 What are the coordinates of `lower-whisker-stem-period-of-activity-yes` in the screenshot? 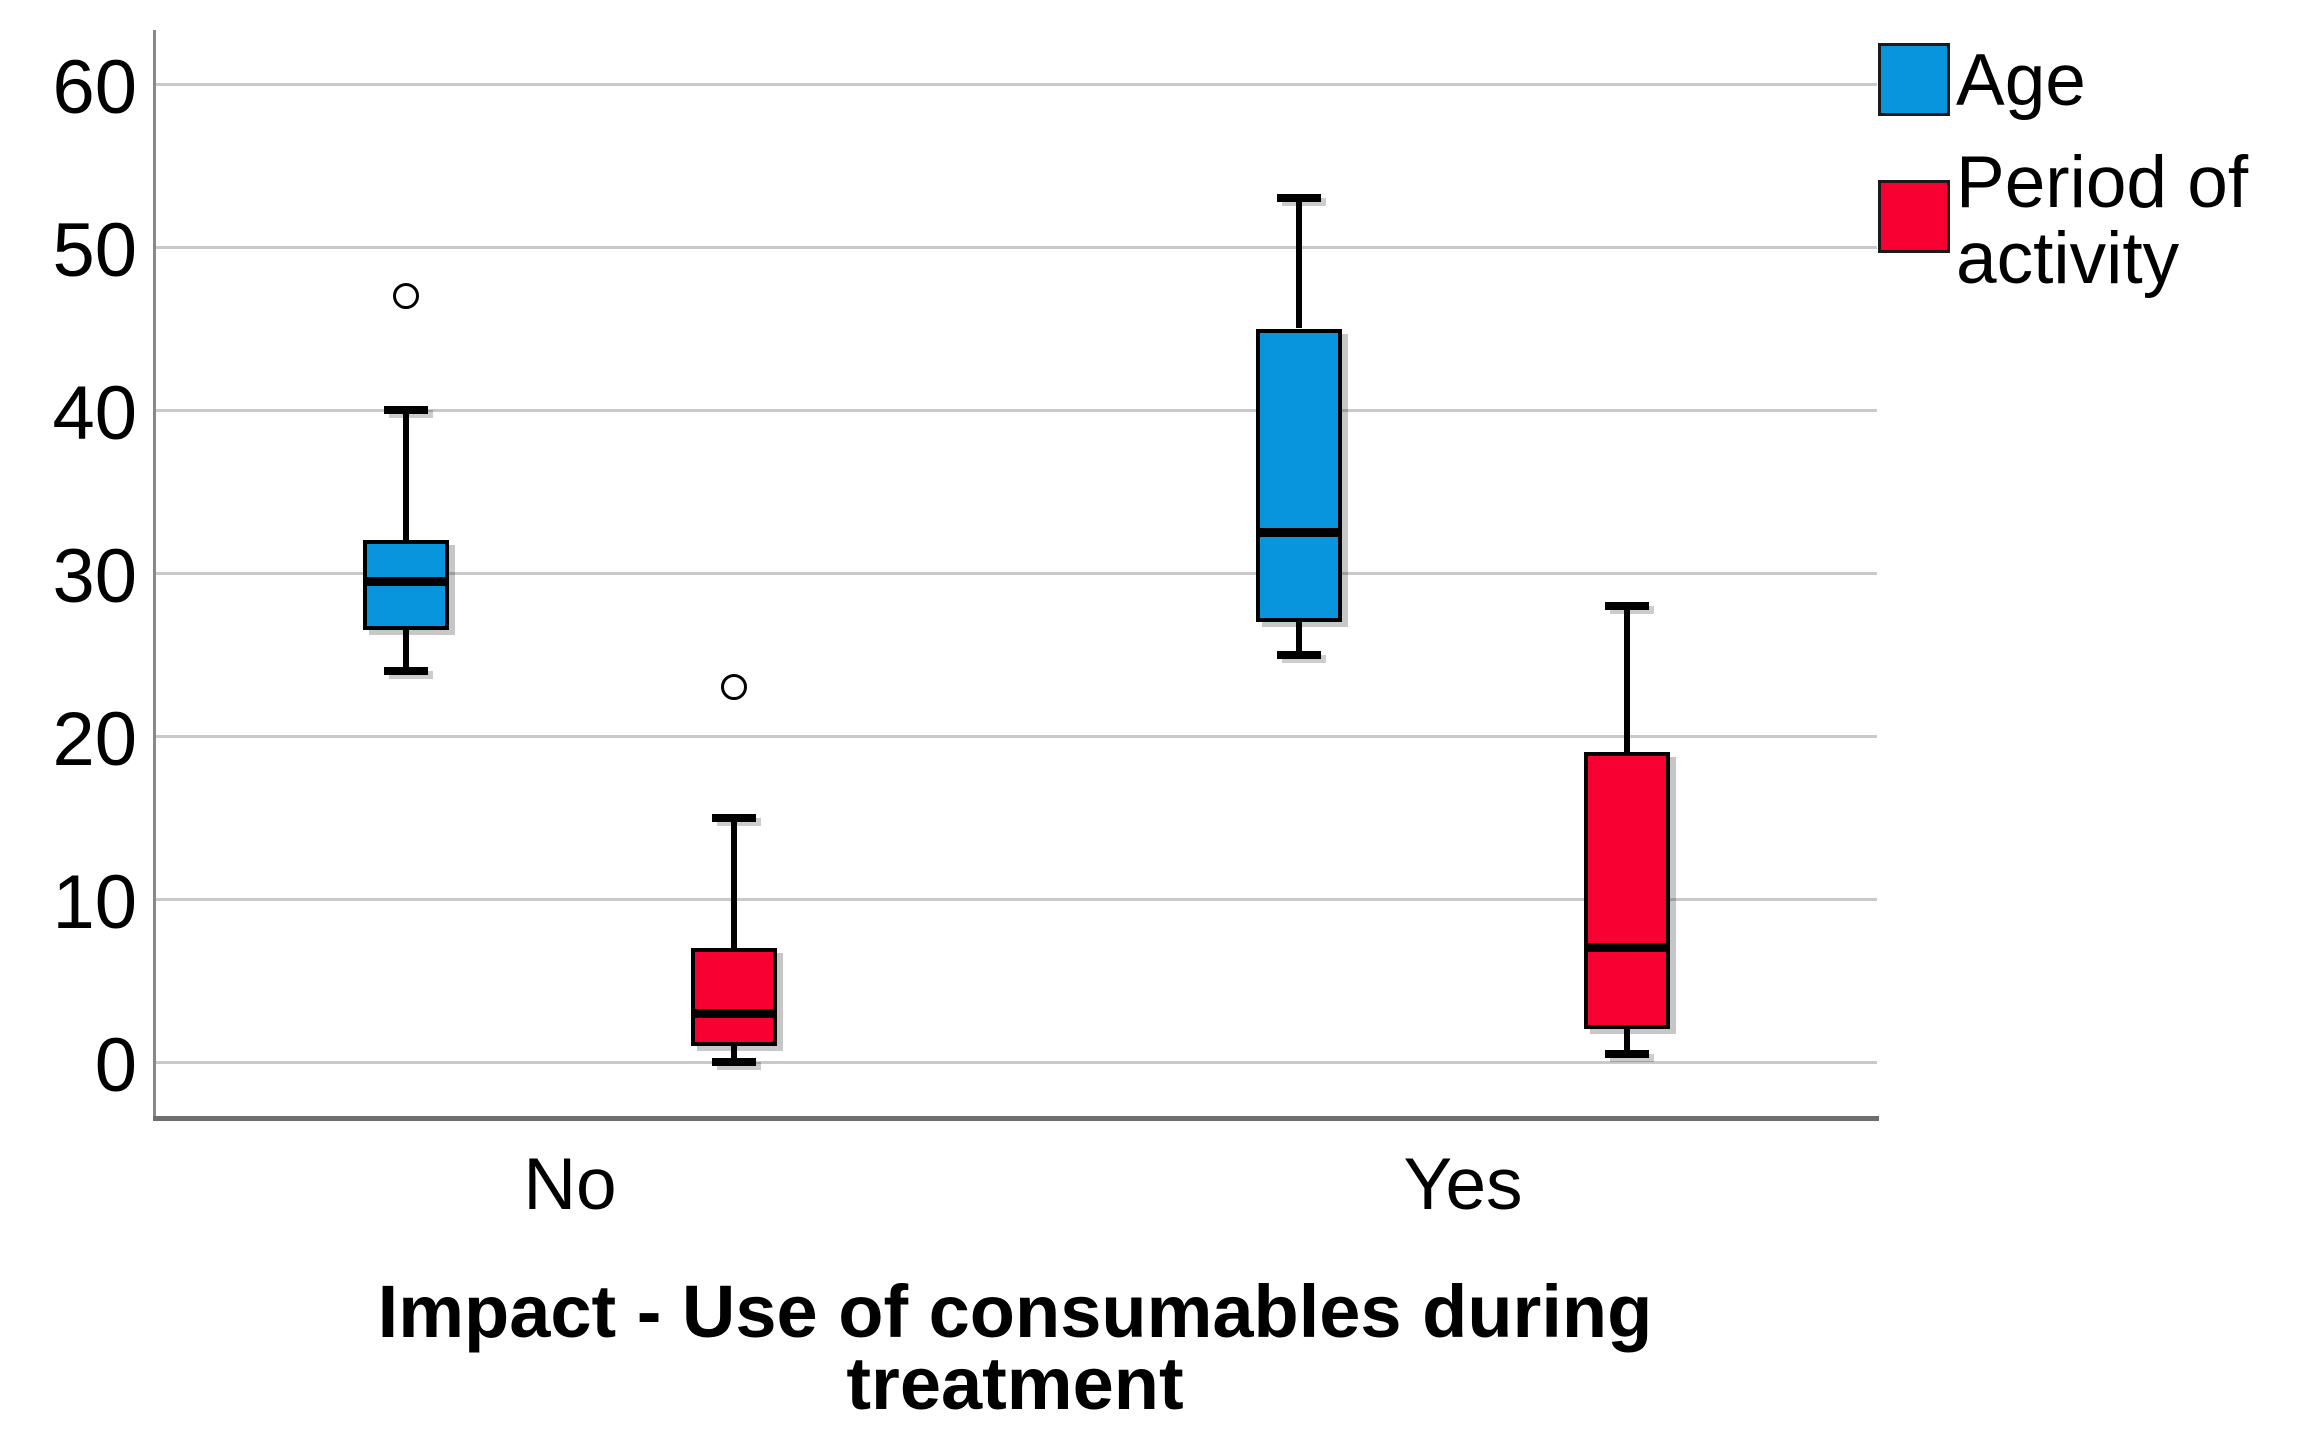 It's located at (1627, 1041).